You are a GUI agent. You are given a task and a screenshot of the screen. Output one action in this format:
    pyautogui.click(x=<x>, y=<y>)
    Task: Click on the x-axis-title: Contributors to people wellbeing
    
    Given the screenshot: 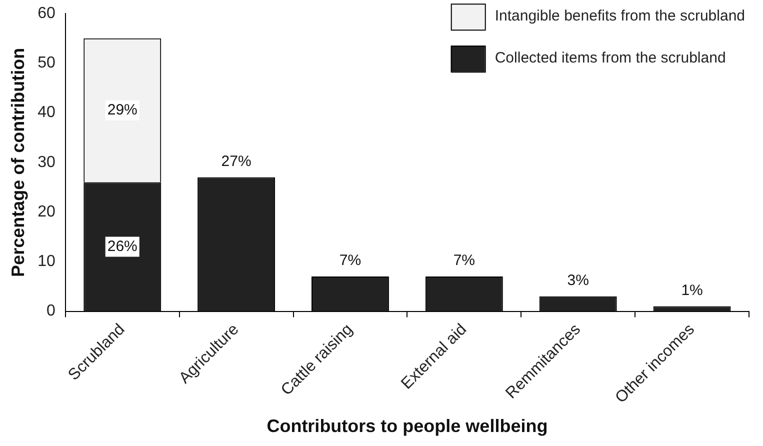 What is the action you would take?
    pyautogui.click(x=407, y=426)
    